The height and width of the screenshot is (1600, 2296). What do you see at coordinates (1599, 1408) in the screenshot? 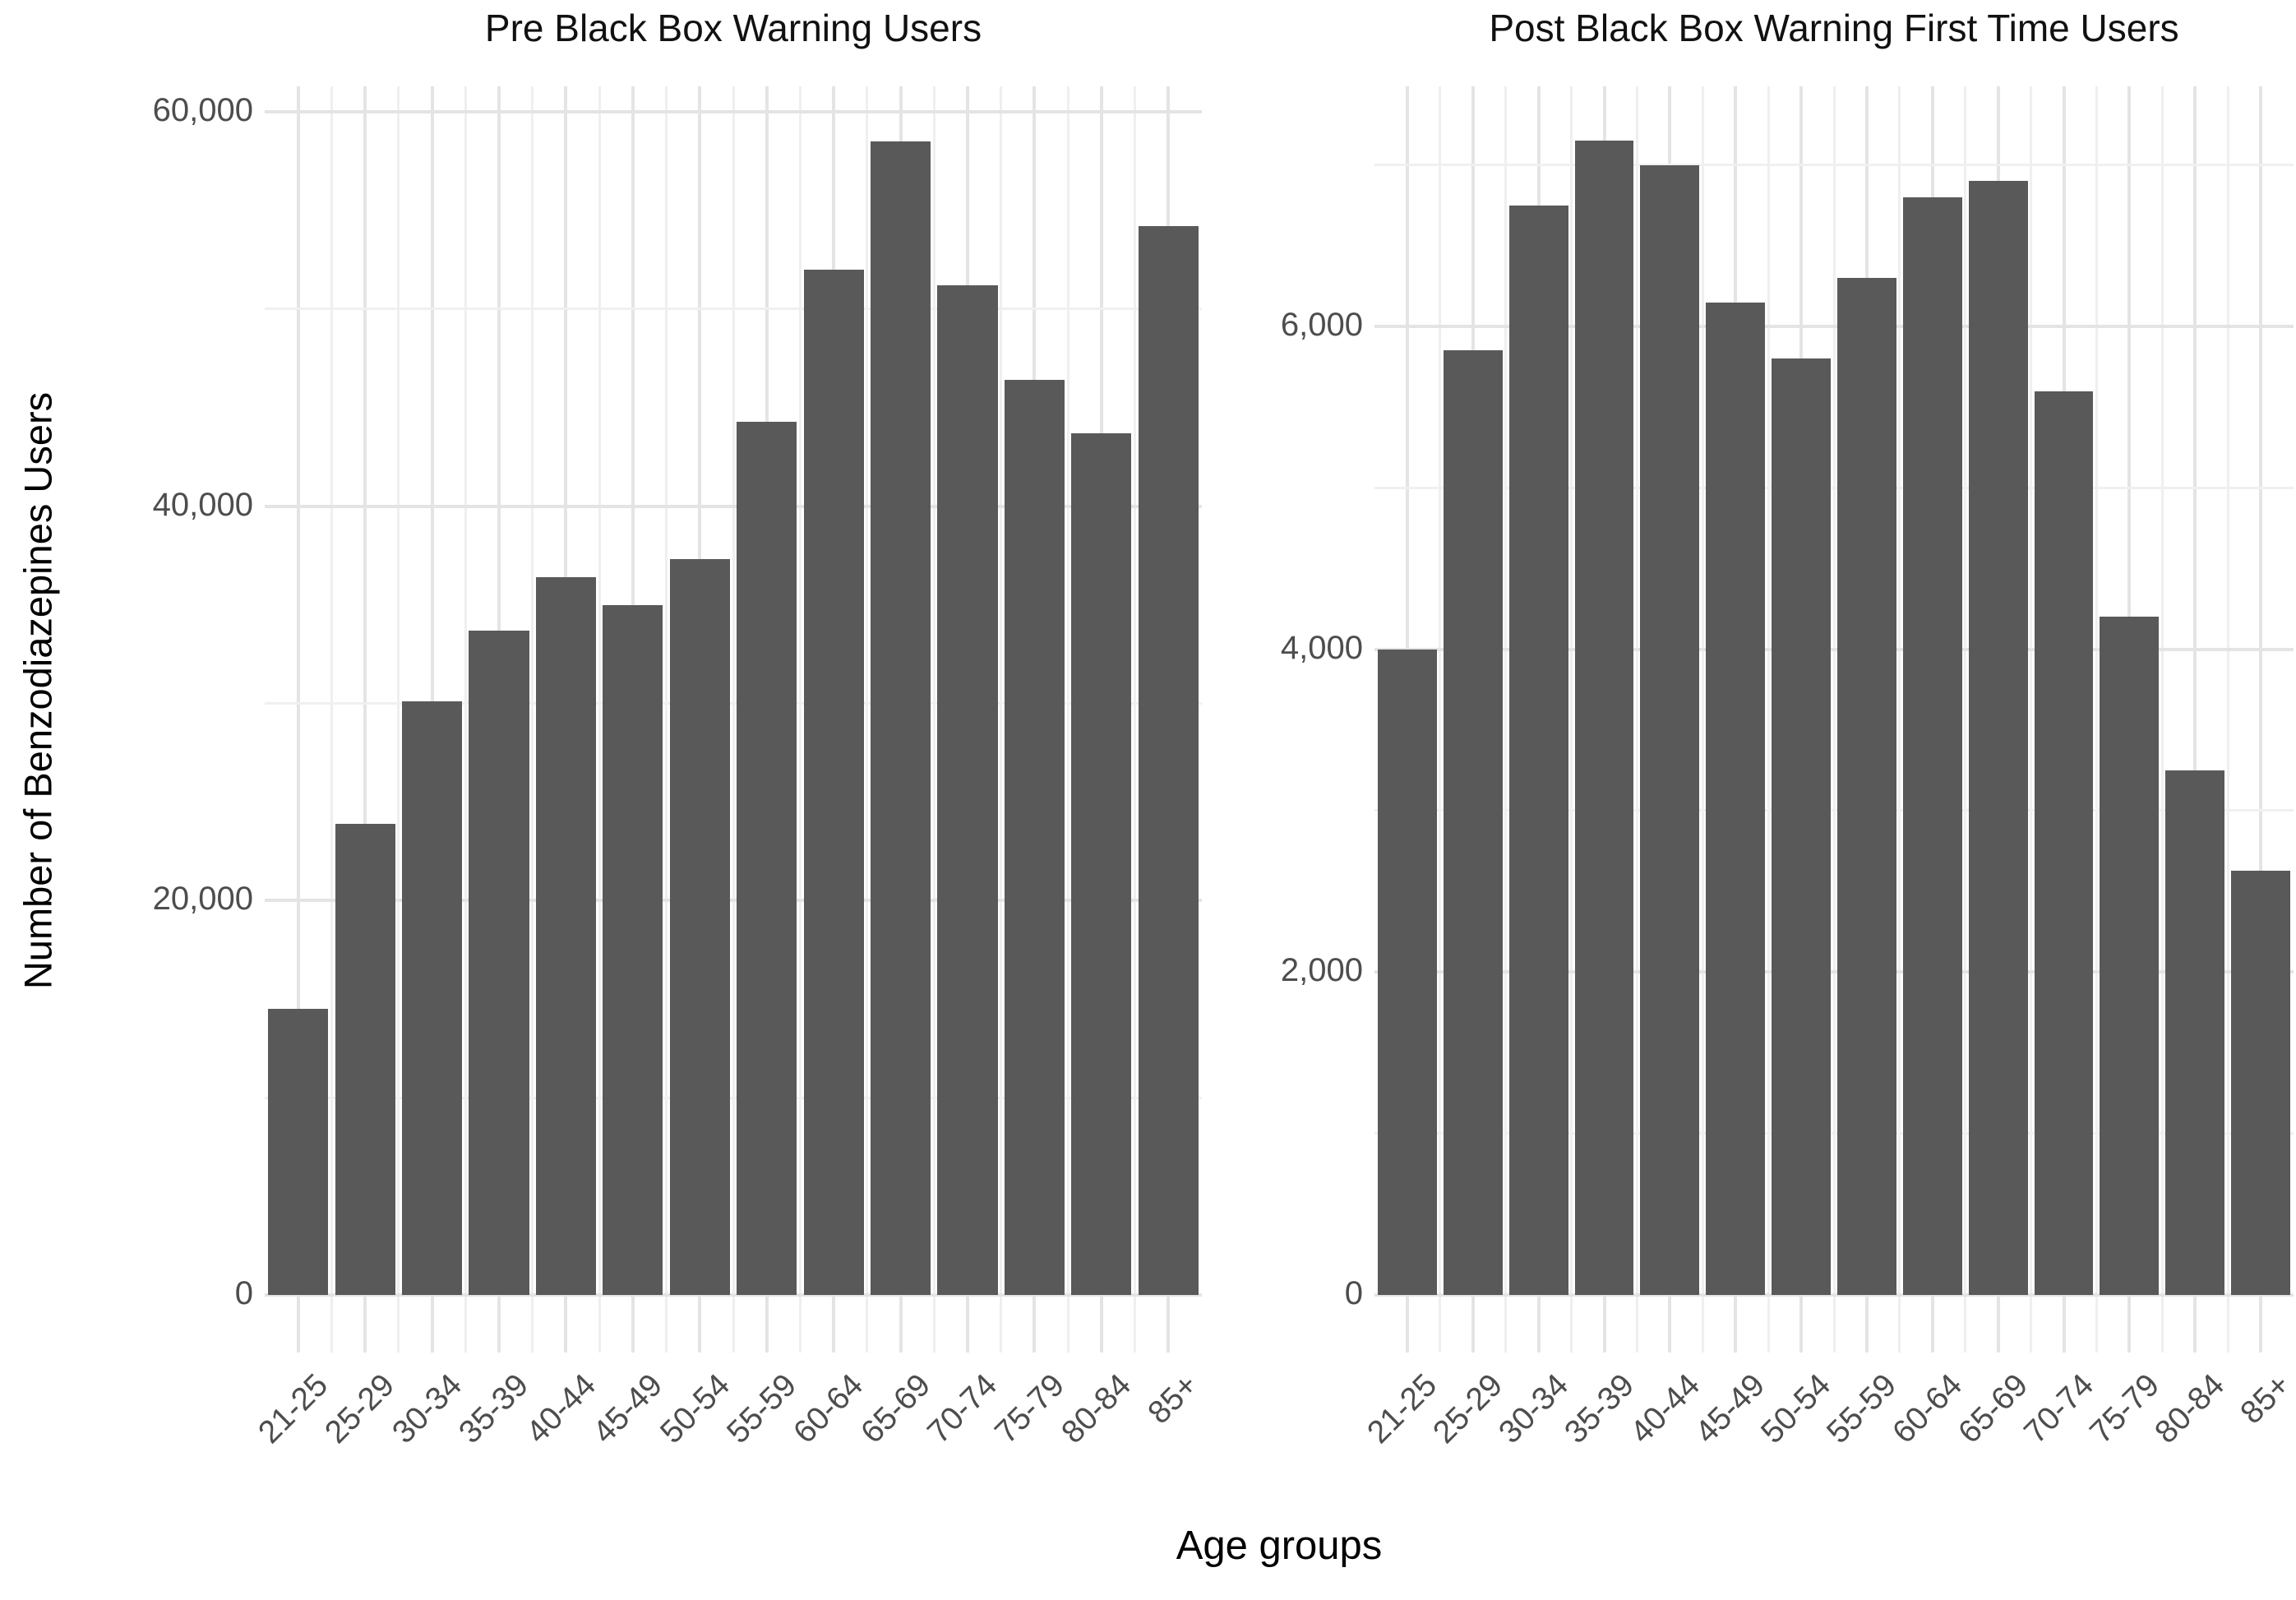
I see `x-tick-label: 35-39` at bounding box center [1599, 1408].